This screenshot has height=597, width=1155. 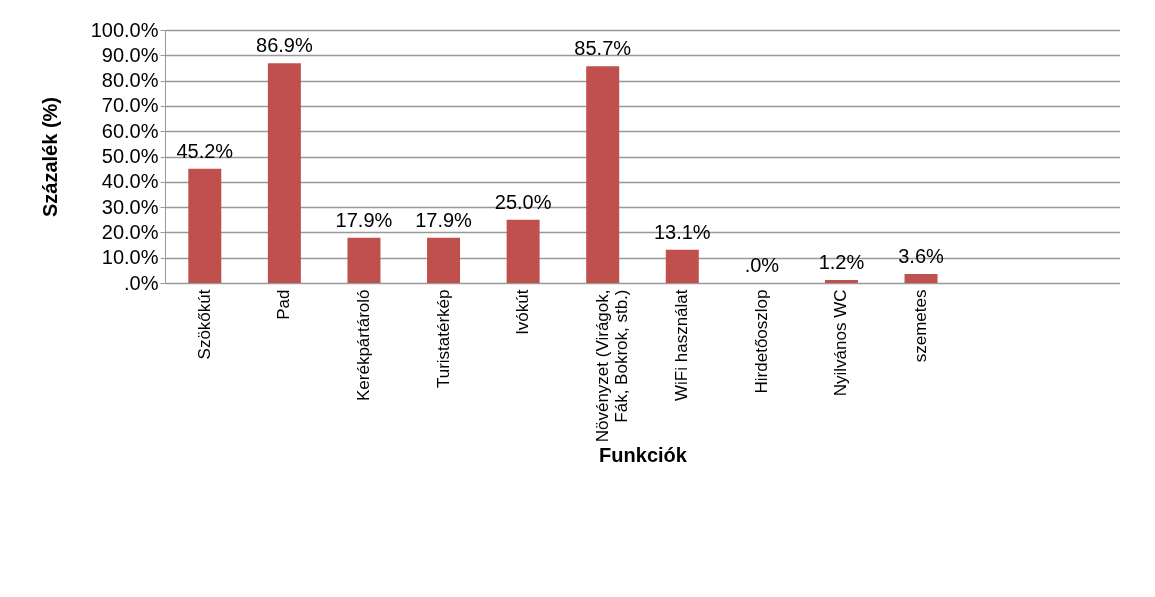 I want to click on y-tick-label: 80.0%, so click(x=130, y=80).